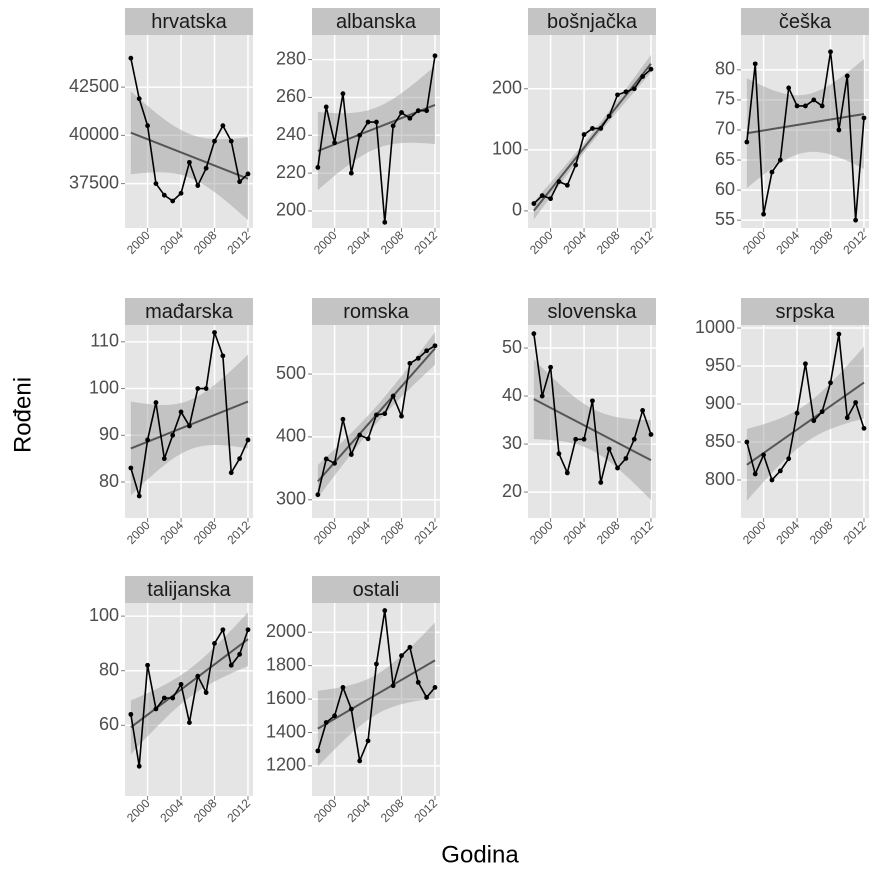 The image size is (869, 870). What do you see at coordinates (720, 479) in the screenshot?
I see `y-tick-label: 800` at bounding box center [720, 479].